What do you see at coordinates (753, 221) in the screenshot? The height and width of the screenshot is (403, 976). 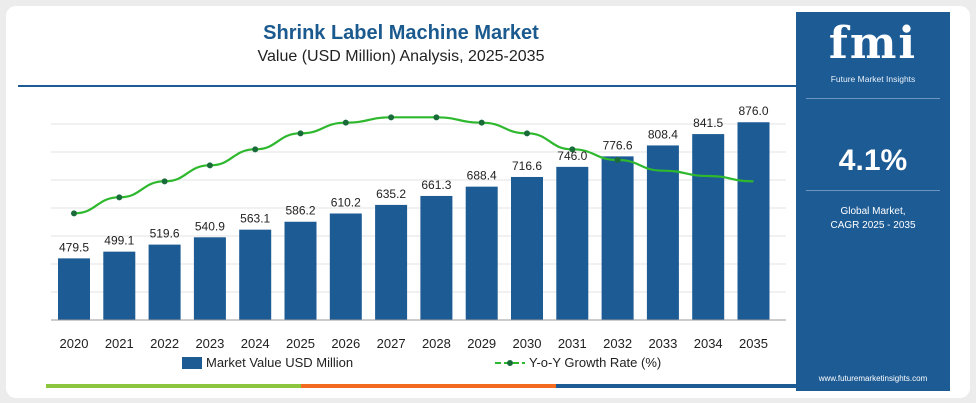 I see `bar-2035` at bounding box center [753, 221].